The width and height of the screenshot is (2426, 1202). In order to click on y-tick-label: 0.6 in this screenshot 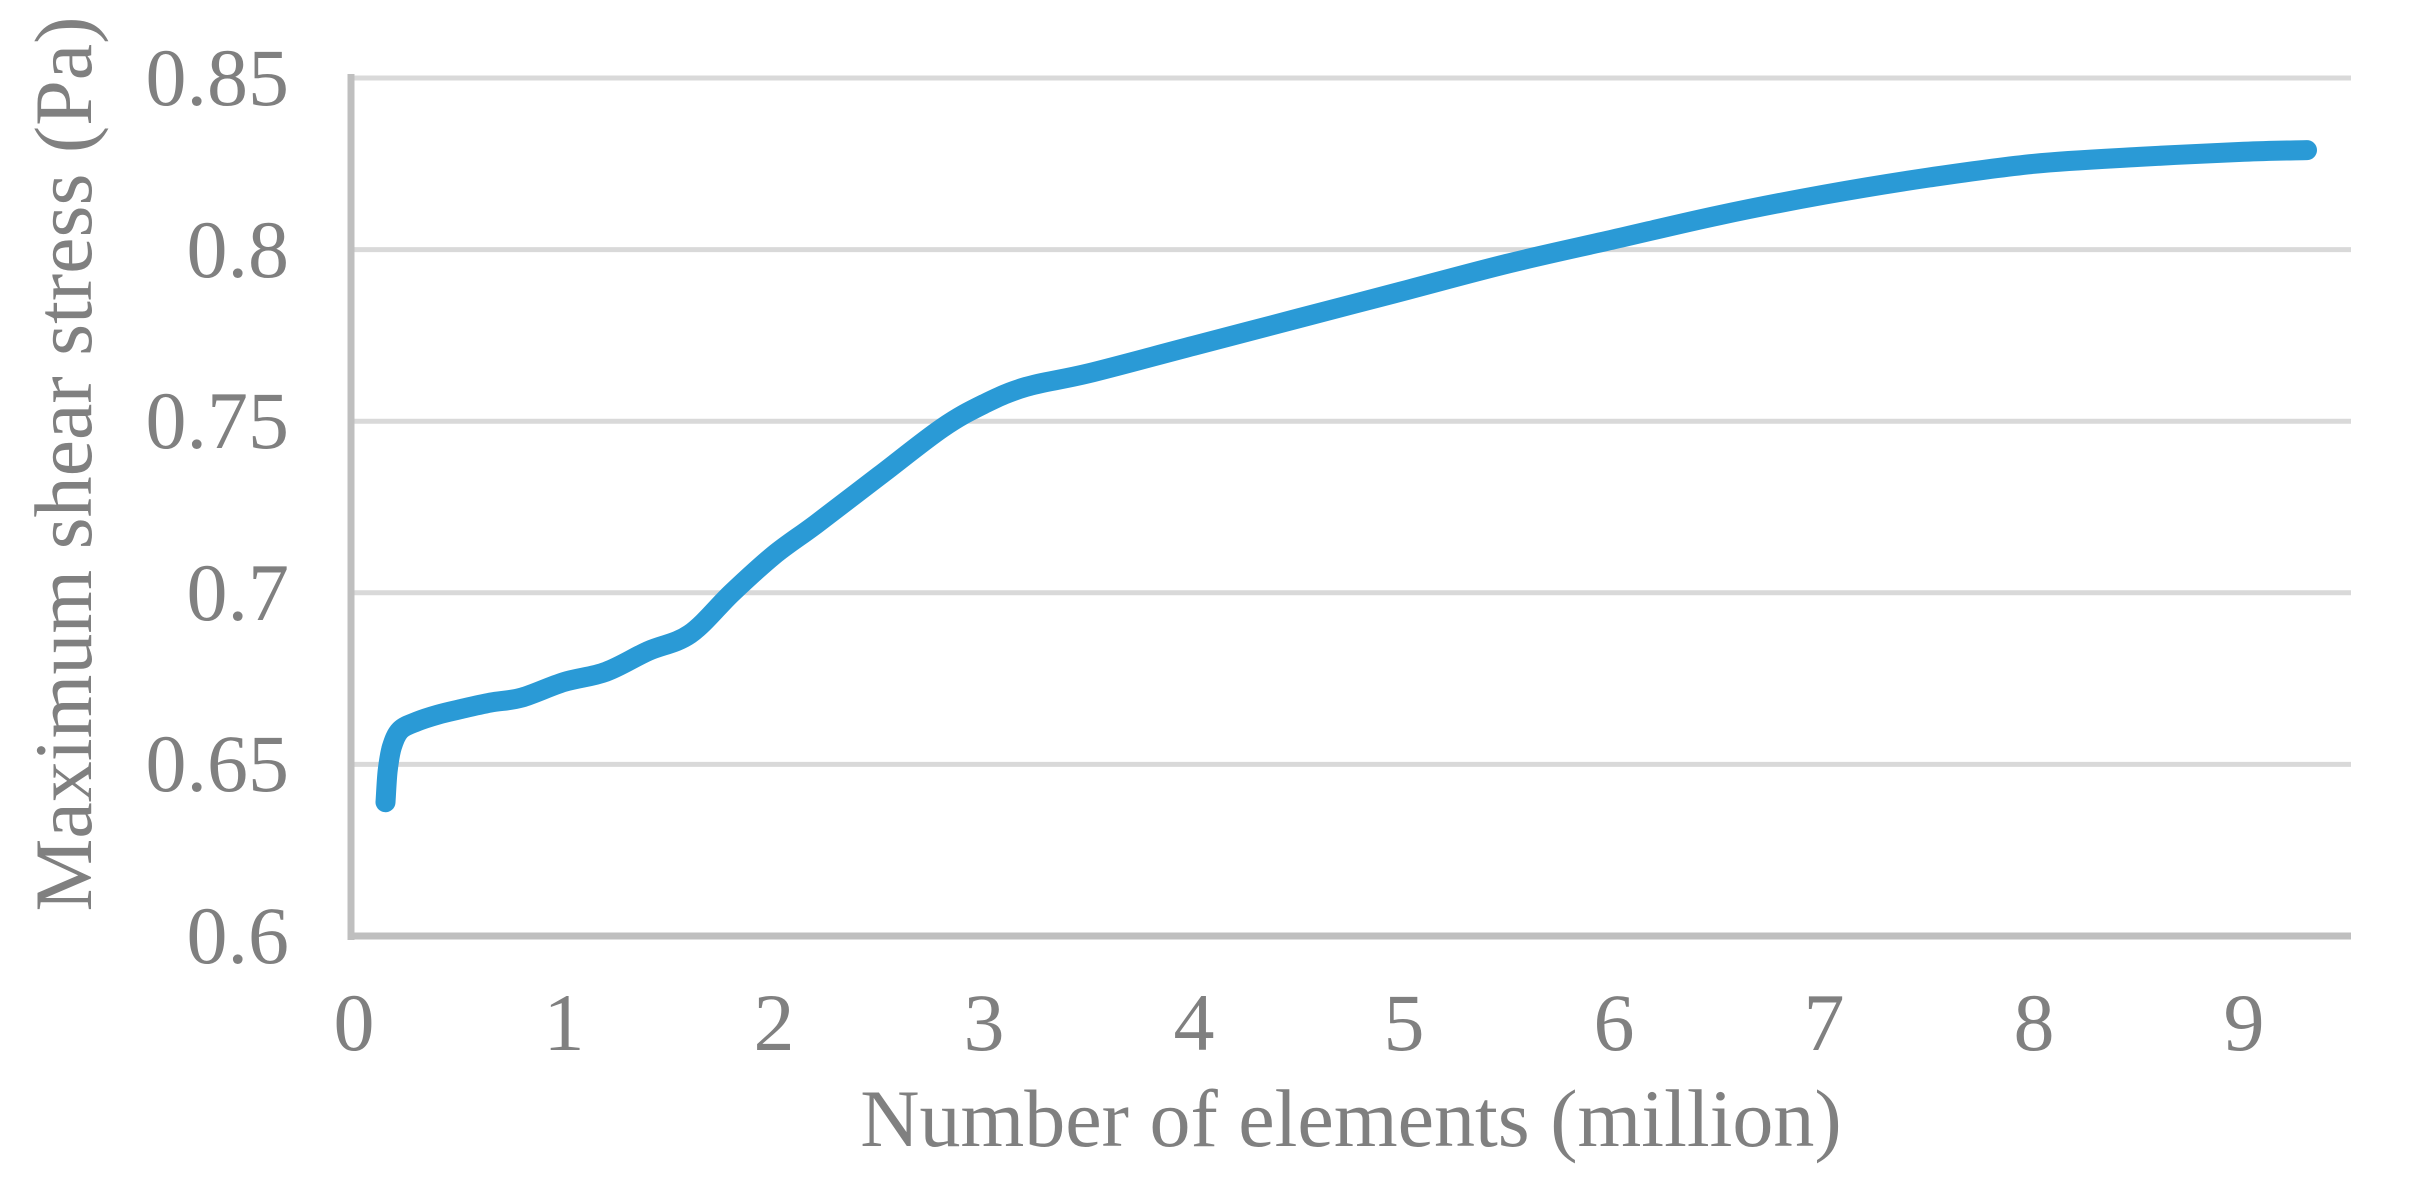, I will do `click(238, 935)`.